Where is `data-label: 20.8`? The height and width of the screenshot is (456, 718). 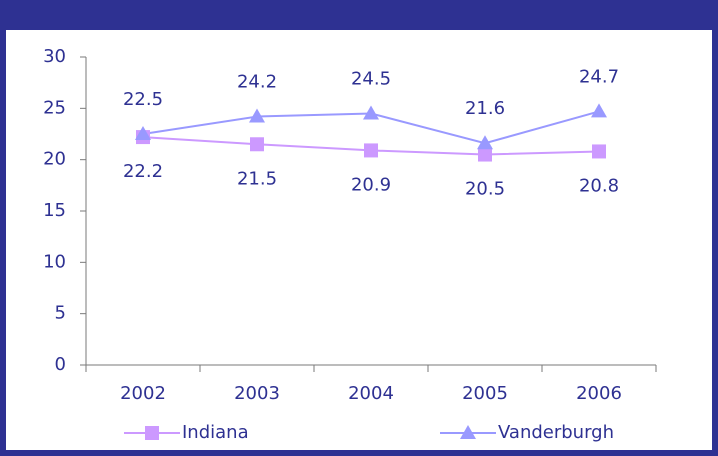
data-label: 20.8 is located at coordinates (599, 185).